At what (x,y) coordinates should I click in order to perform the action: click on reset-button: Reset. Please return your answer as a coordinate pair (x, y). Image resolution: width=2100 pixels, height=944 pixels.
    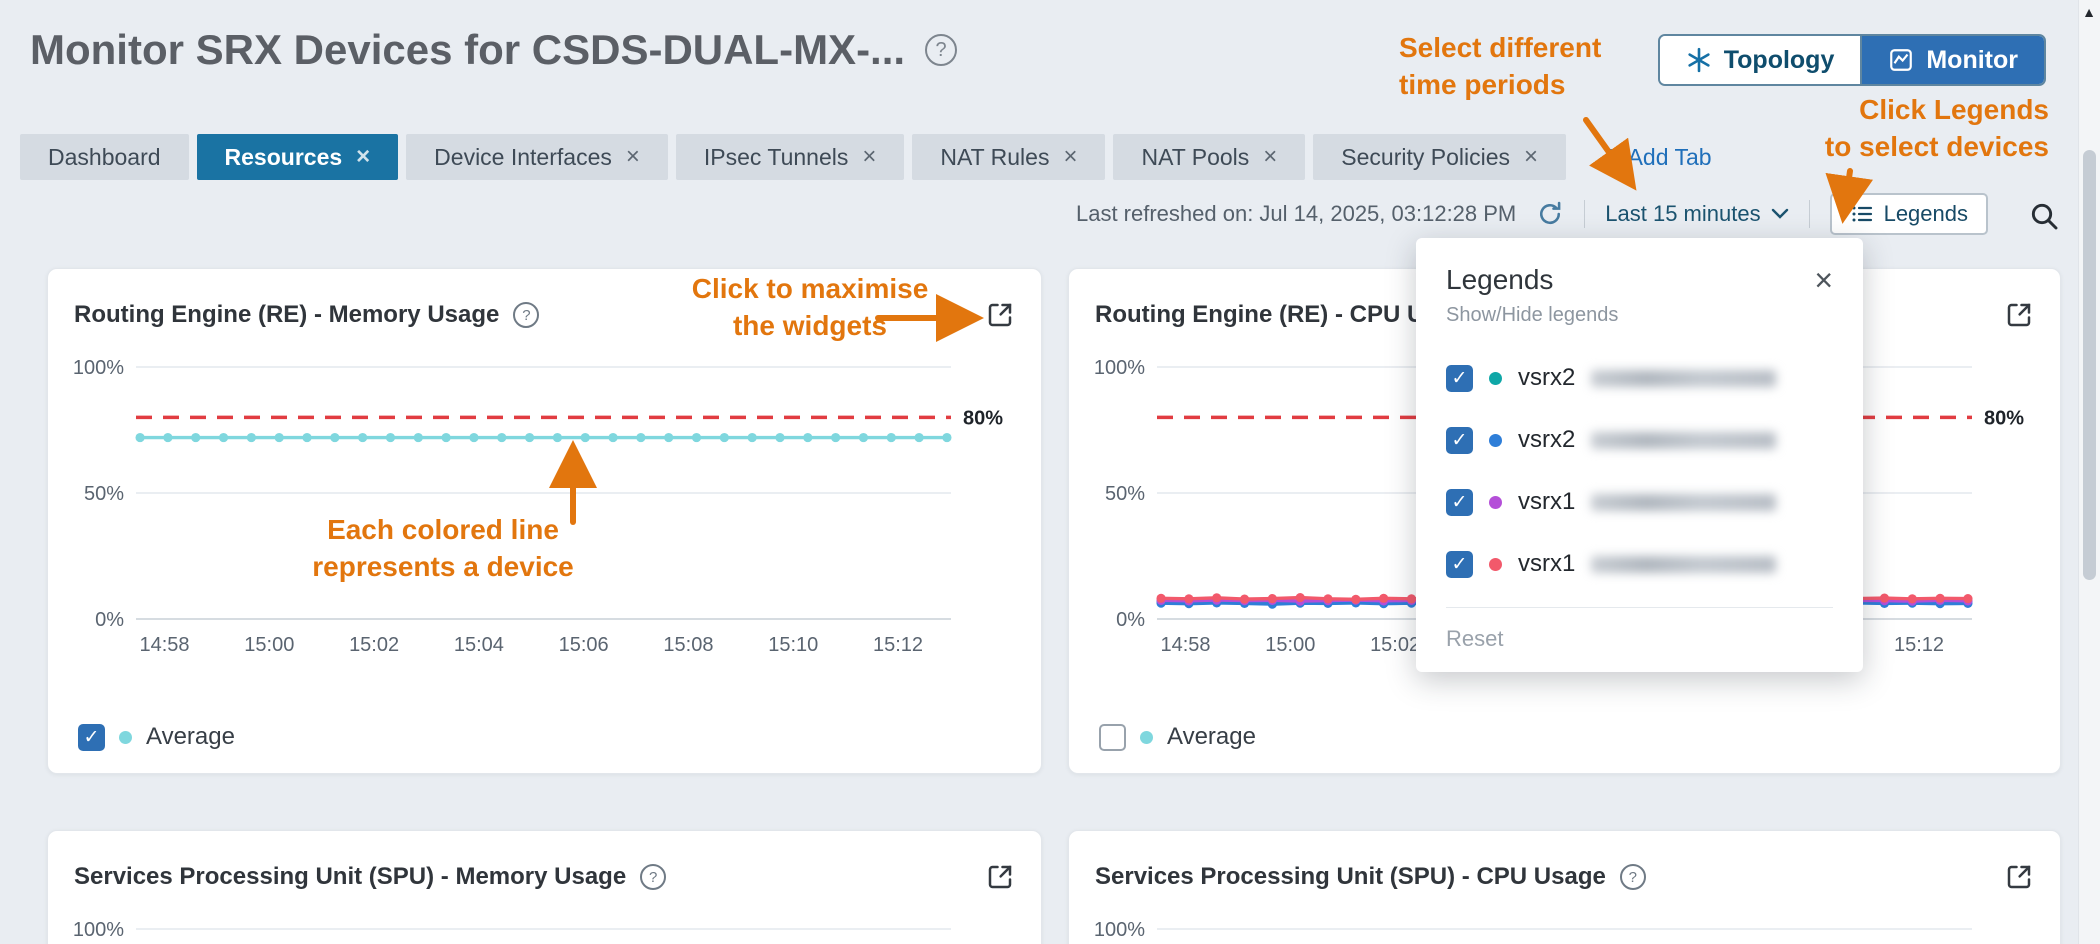
    Looking at the image, I should click on (1475, 638).